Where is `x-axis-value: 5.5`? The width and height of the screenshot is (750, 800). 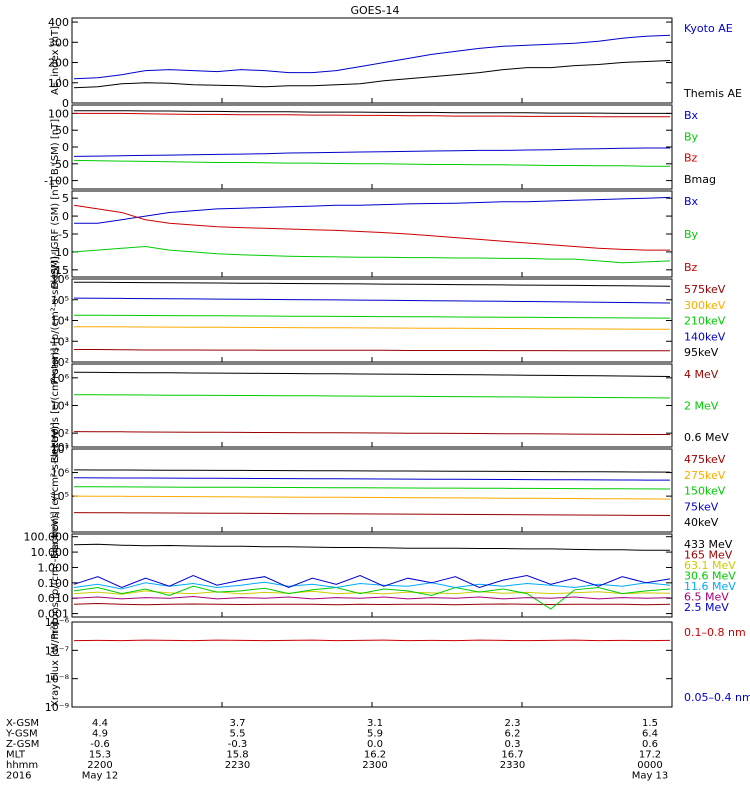
x-axis-value: 5.5 is located at coordinates (238, 734).